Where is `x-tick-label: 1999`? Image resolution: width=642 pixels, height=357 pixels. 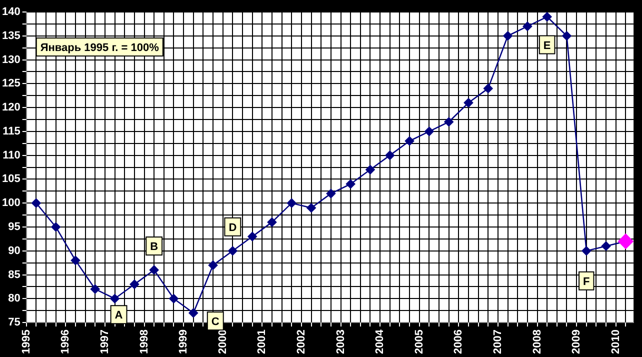
x-tick-label: 1999 is located at coordinates (184, 342).